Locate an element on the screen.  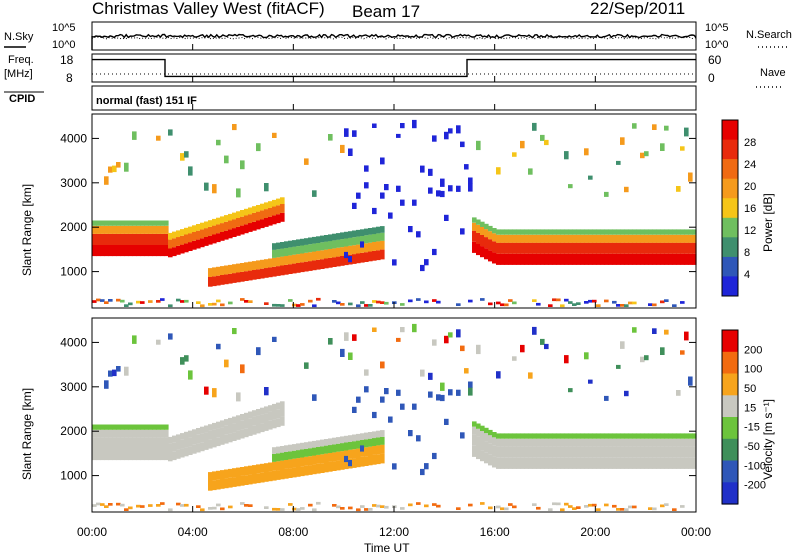
colorbar-swatch is located at coordinates (730, 227).